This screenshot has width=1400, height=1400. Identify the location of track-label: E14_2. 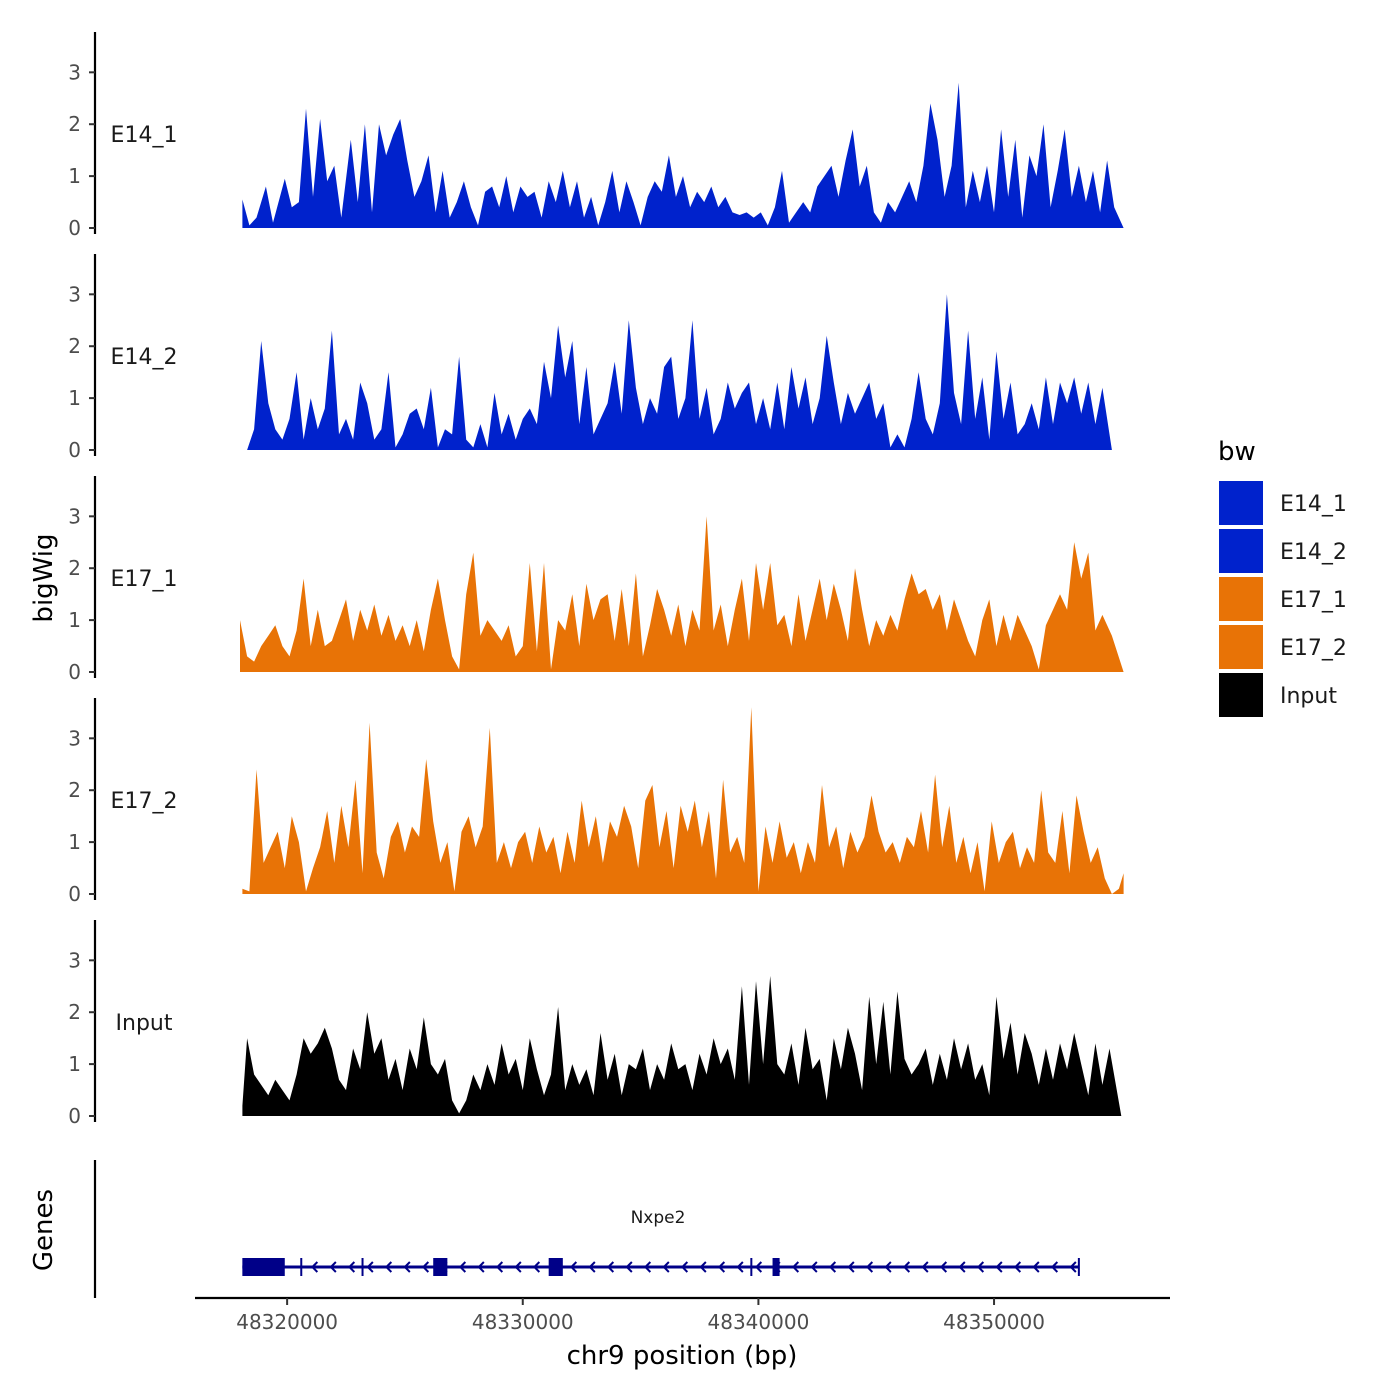
(144, 357).